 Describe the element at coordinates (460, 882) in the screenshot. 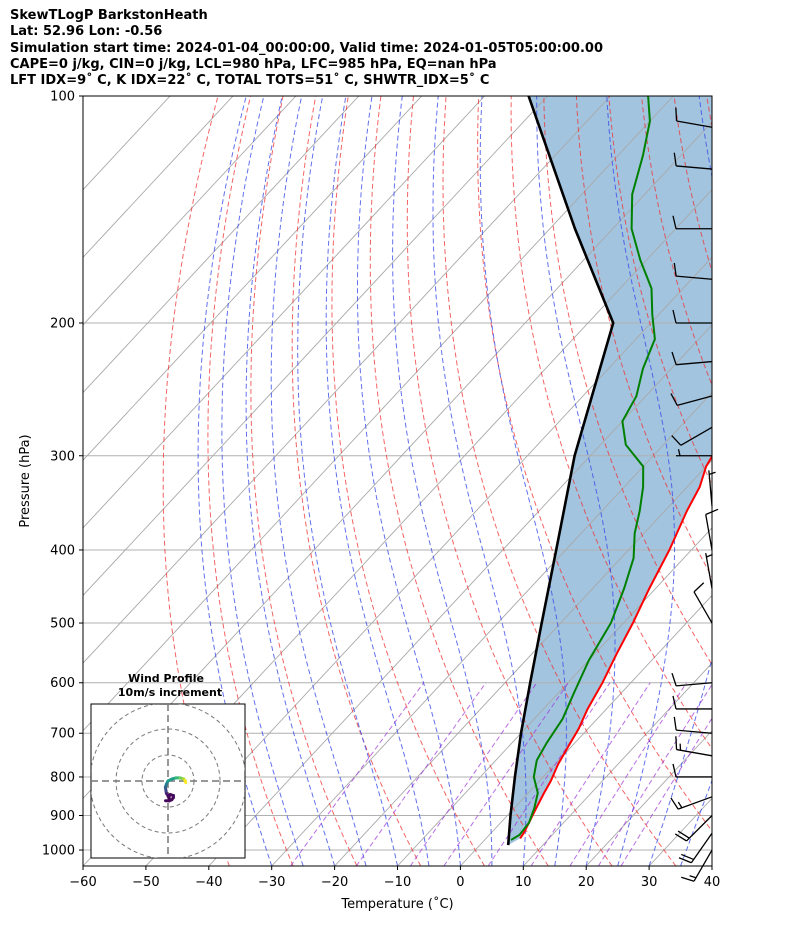

I see `x-tick-label: 0` at that location.